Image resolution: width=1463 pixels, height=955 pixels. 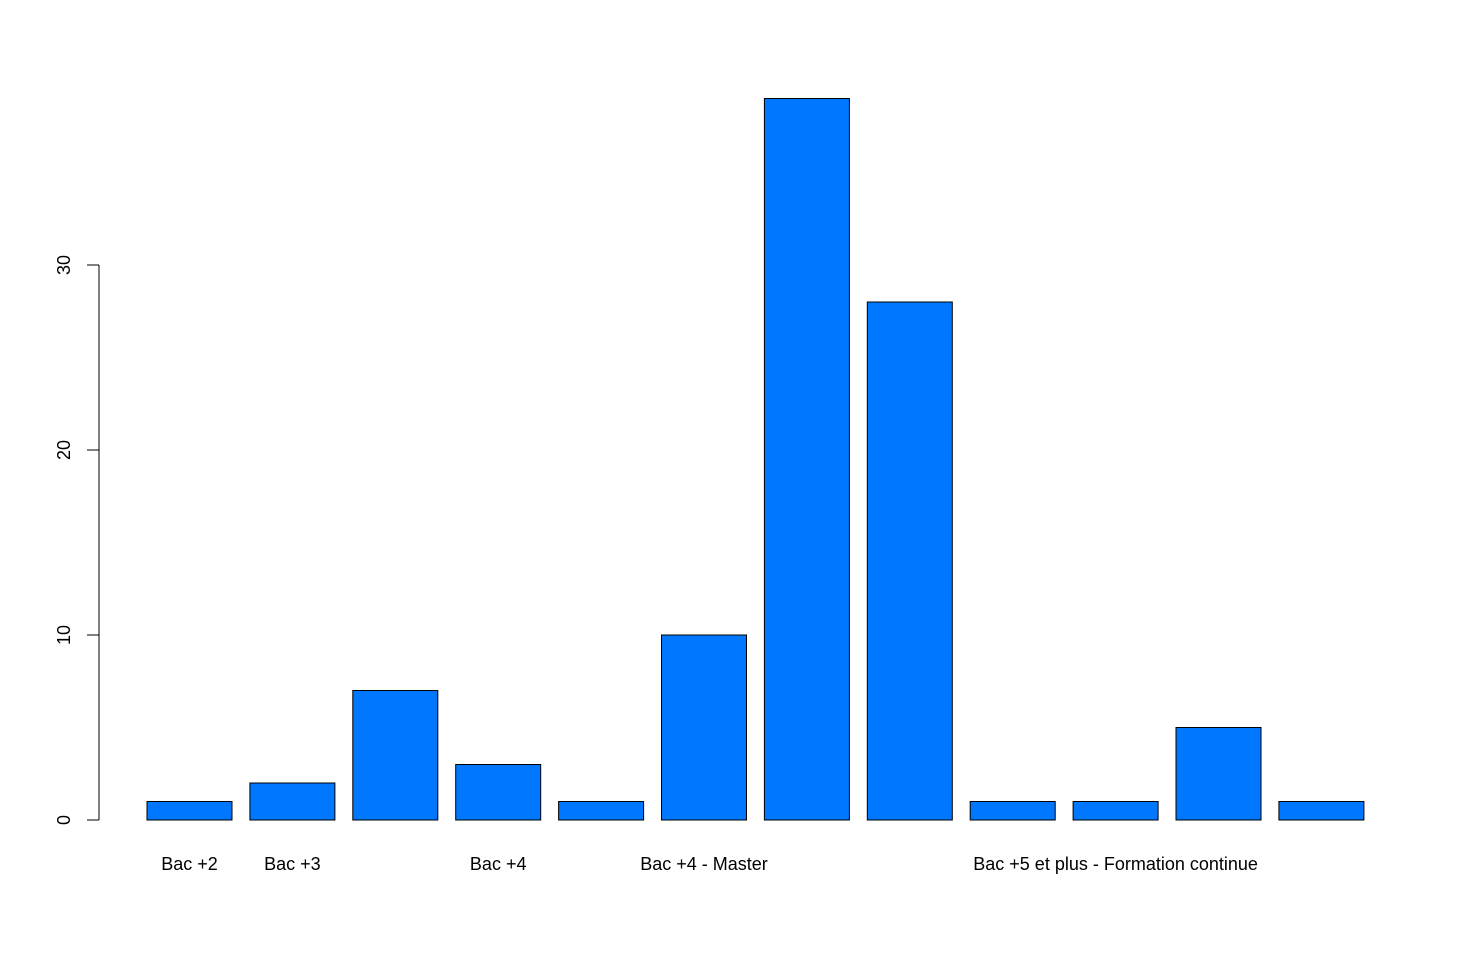 What do you see at coordinates (292, 864) in the screenshot?
I see `x-tick-label-1: Bac +3` at bounding box center [292, 864].